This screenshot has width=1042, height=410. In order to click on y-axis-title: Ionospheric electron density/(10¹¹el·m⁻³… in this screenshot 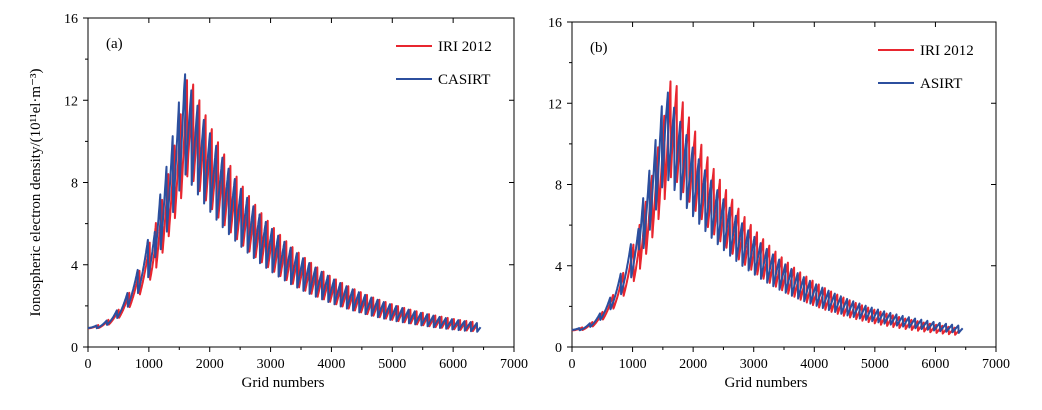, I will do `click(36, 192)`.